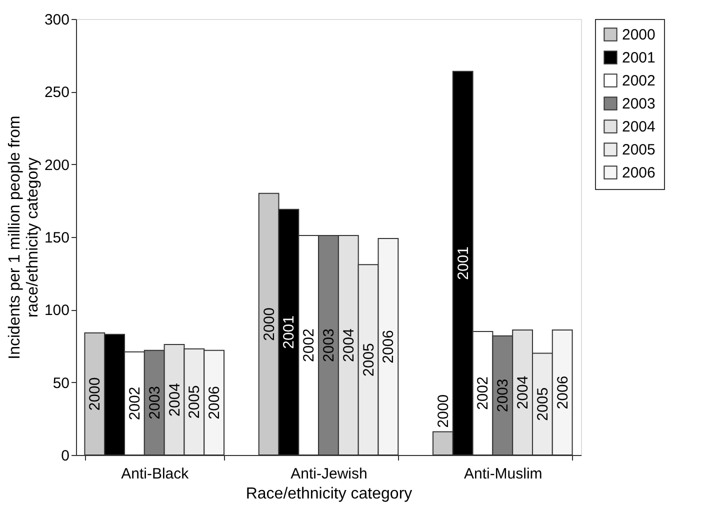 The image size is (725, 516). Describe the element at coordinates (639, 81) in the screenshot. I see `legend-label: 2002` at that location.